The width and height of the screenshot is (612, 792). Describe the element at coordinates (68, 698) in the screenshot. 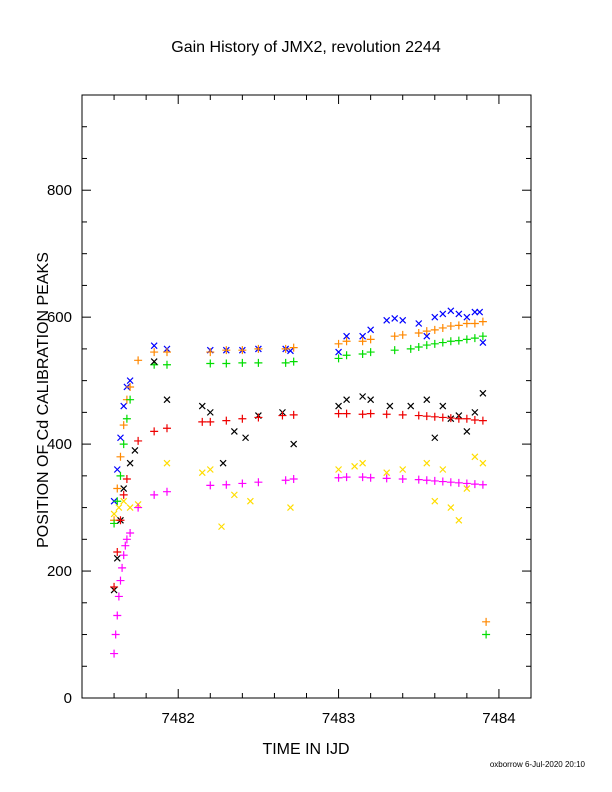

I see `y-tick-label: 0` at that location.